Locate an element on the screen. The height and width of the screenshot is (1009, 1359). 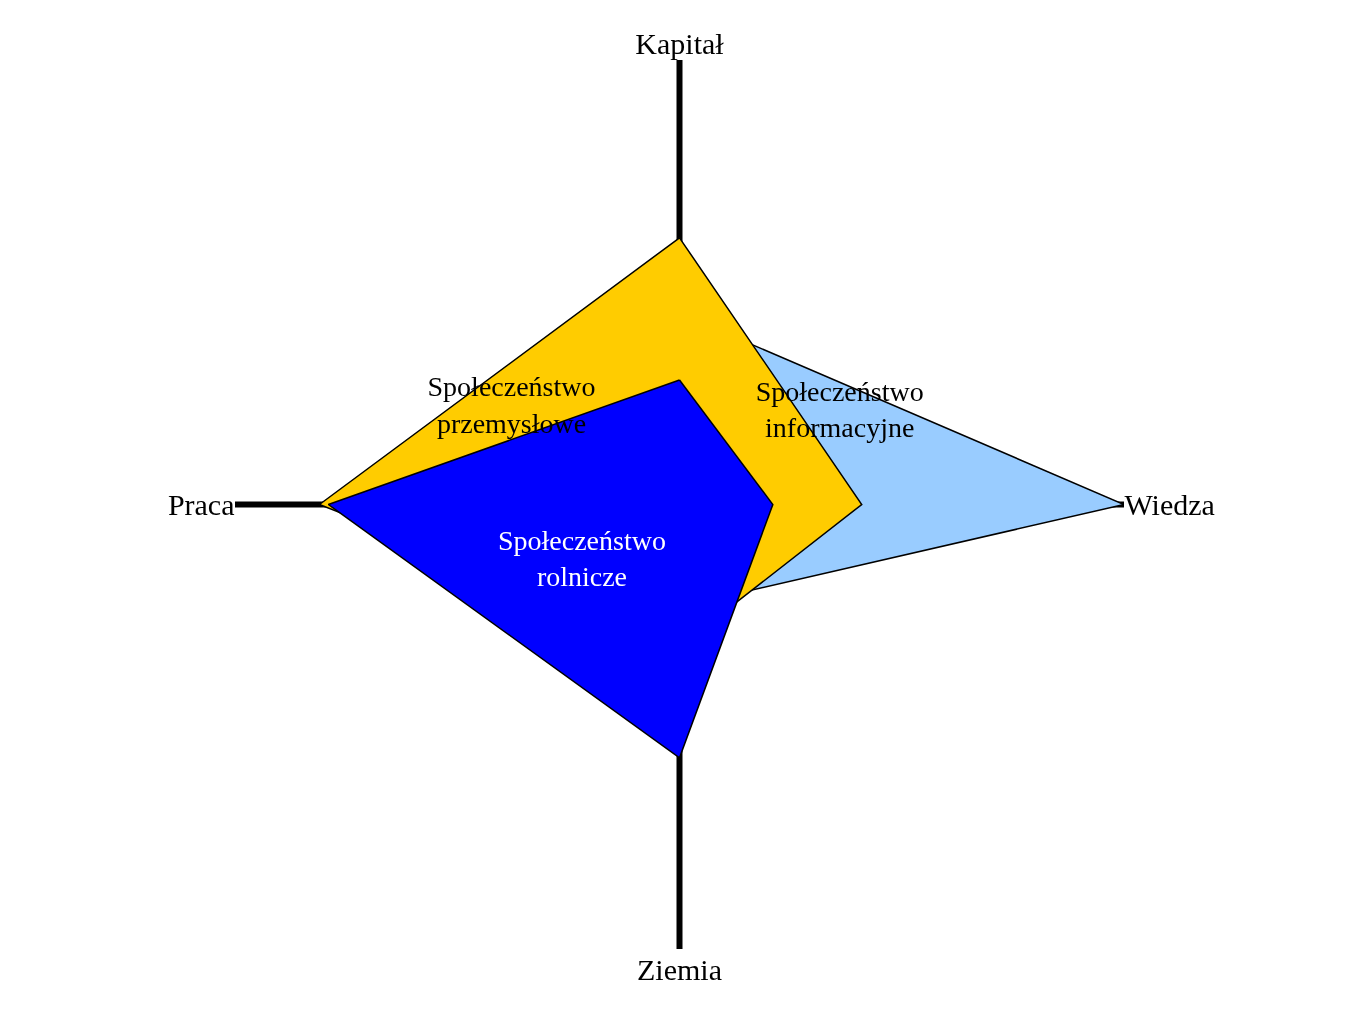
spoke-label: Praca is located at coordinates (201, 504).